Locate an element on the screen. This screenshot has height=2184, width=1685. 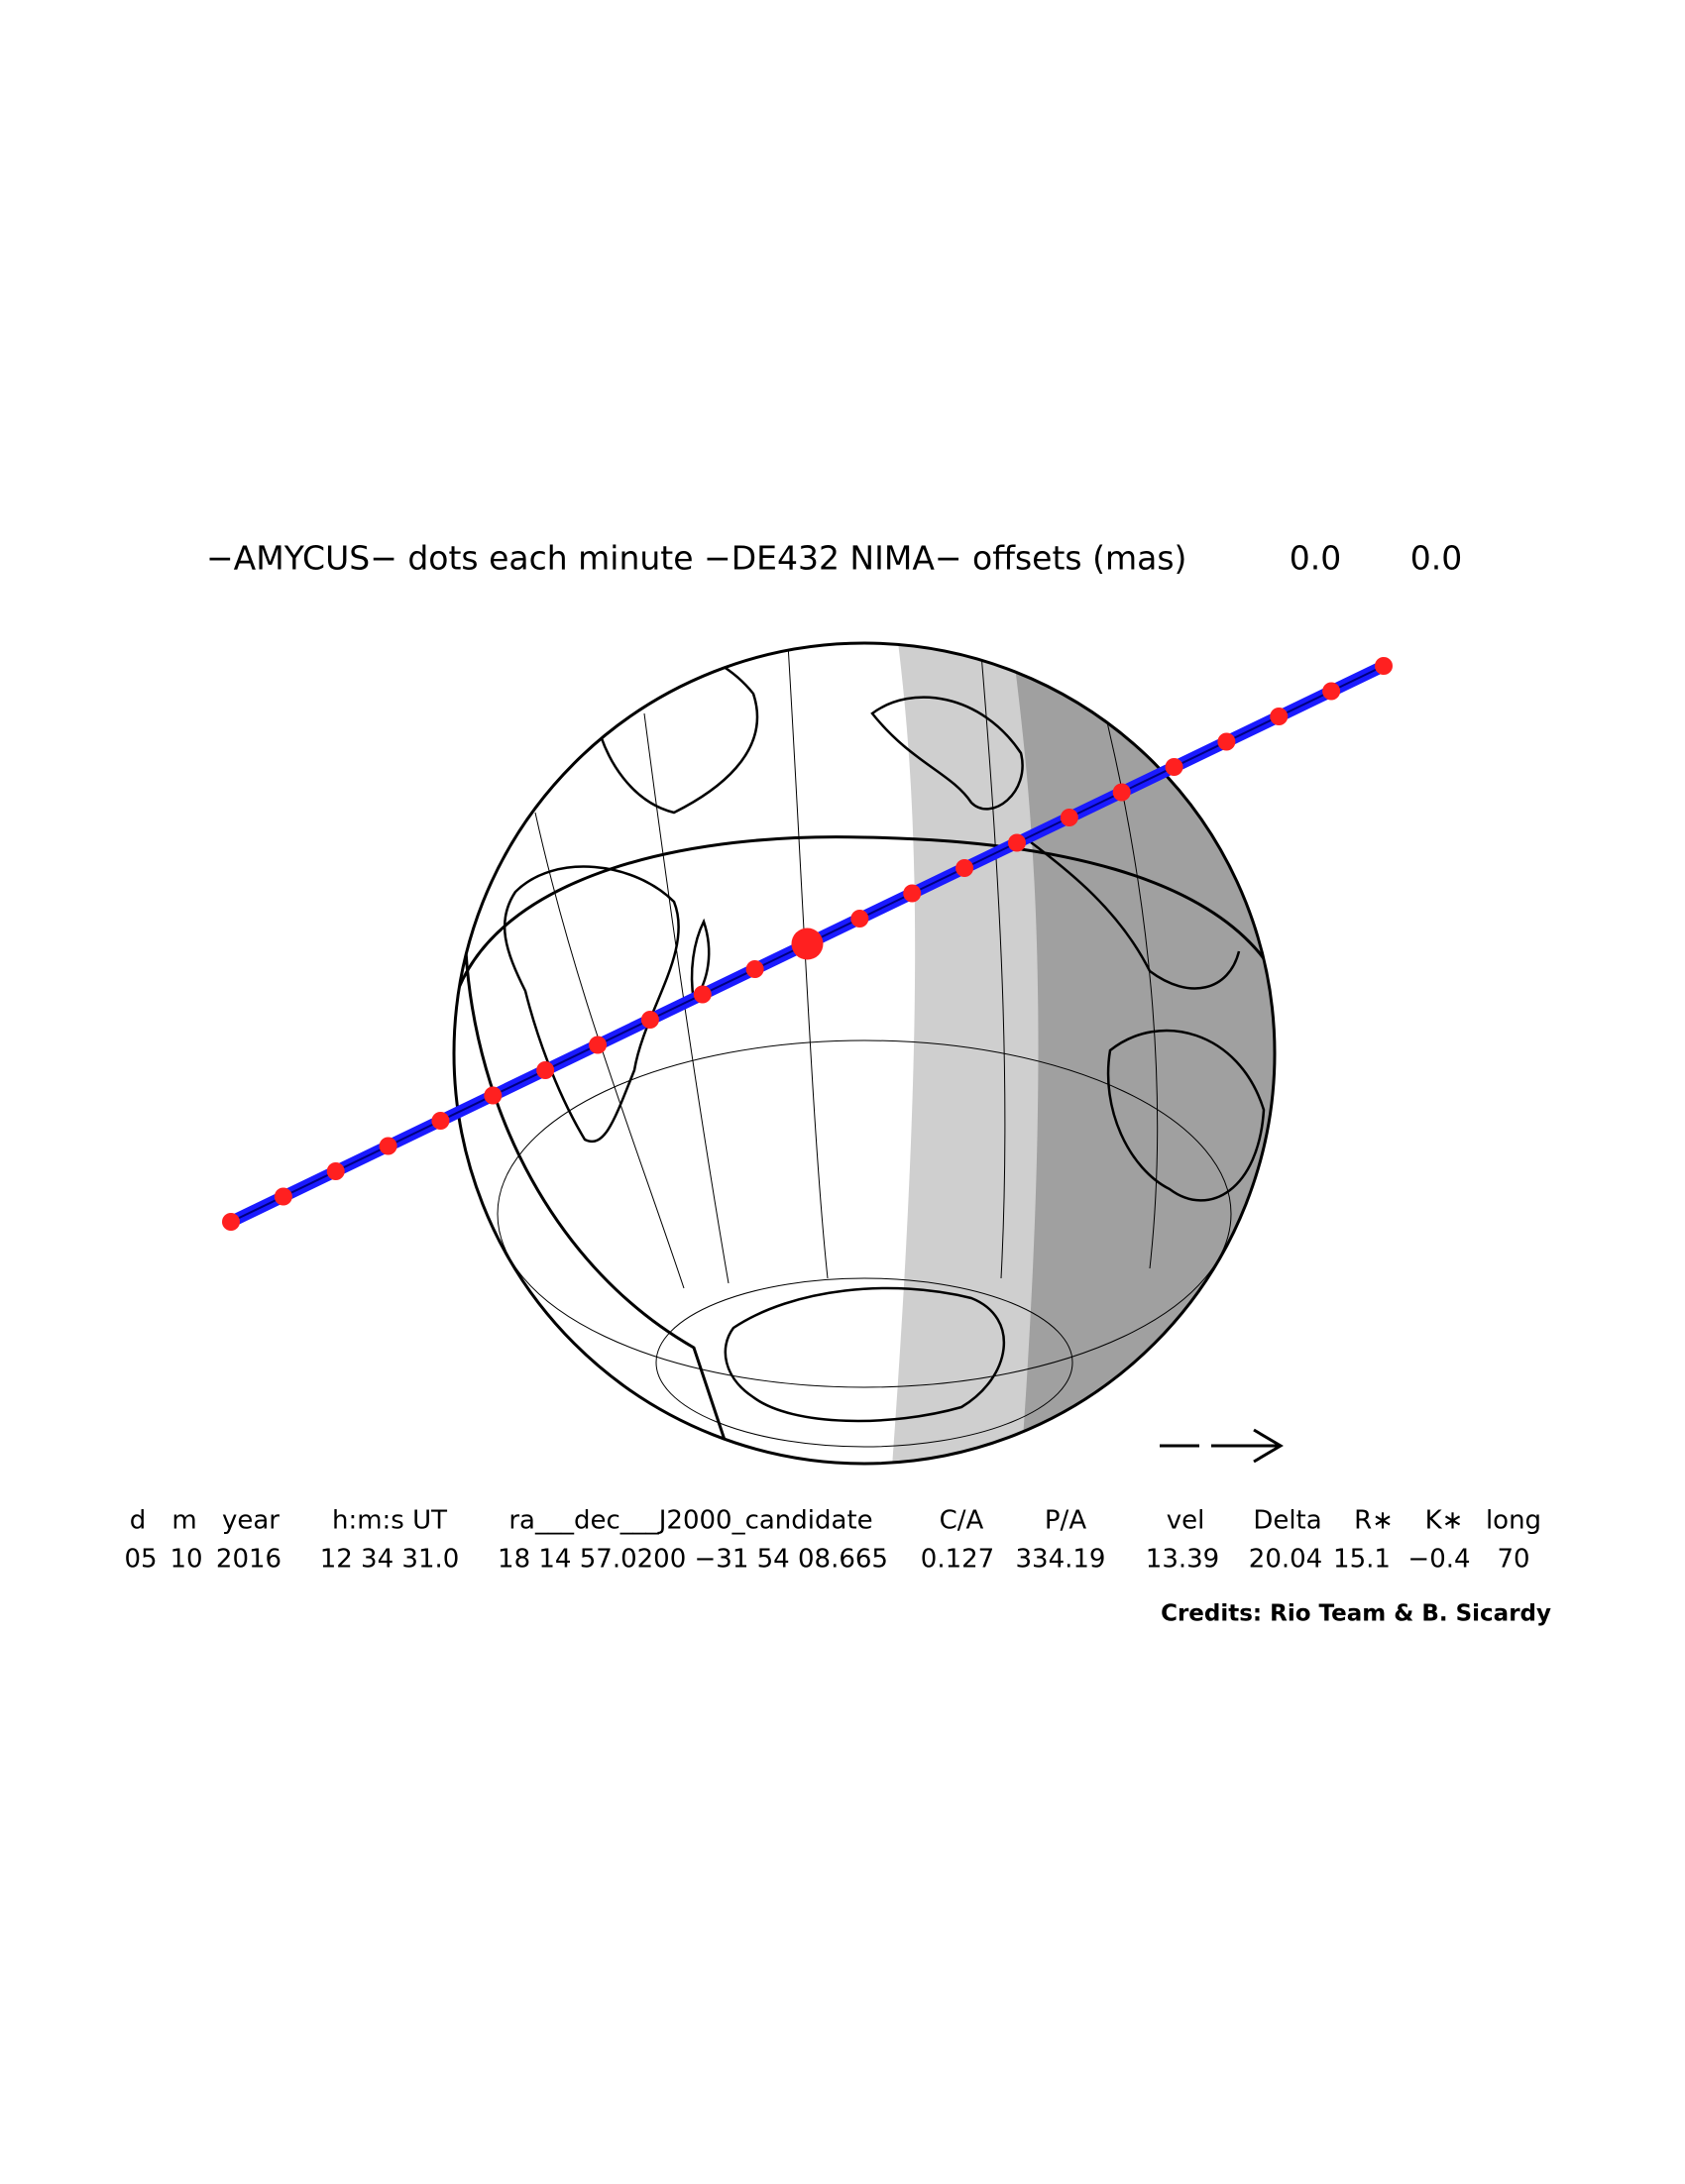
column-value: 12 34 31.0 is located at coordinates (390, 1560).